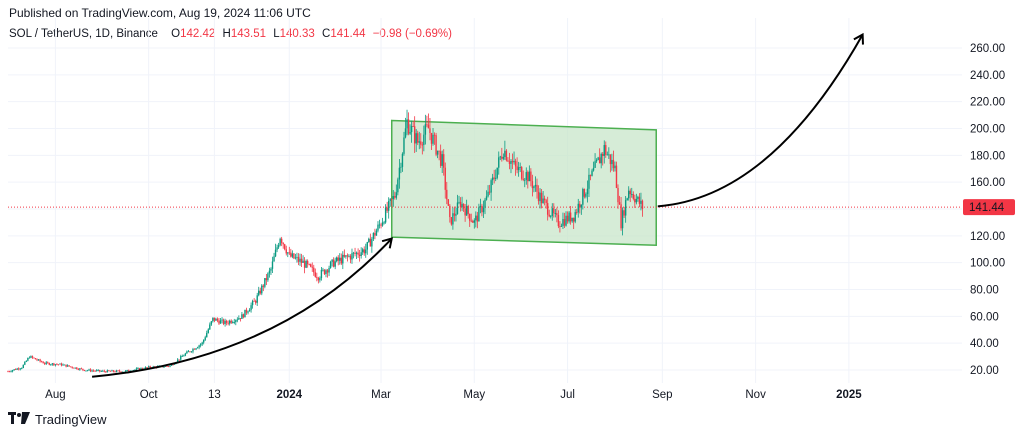  What do you see at coordinates (987, 156) in the screenshot?
I see `y-tick-label: 180.00` at bounding box center [987, 156].